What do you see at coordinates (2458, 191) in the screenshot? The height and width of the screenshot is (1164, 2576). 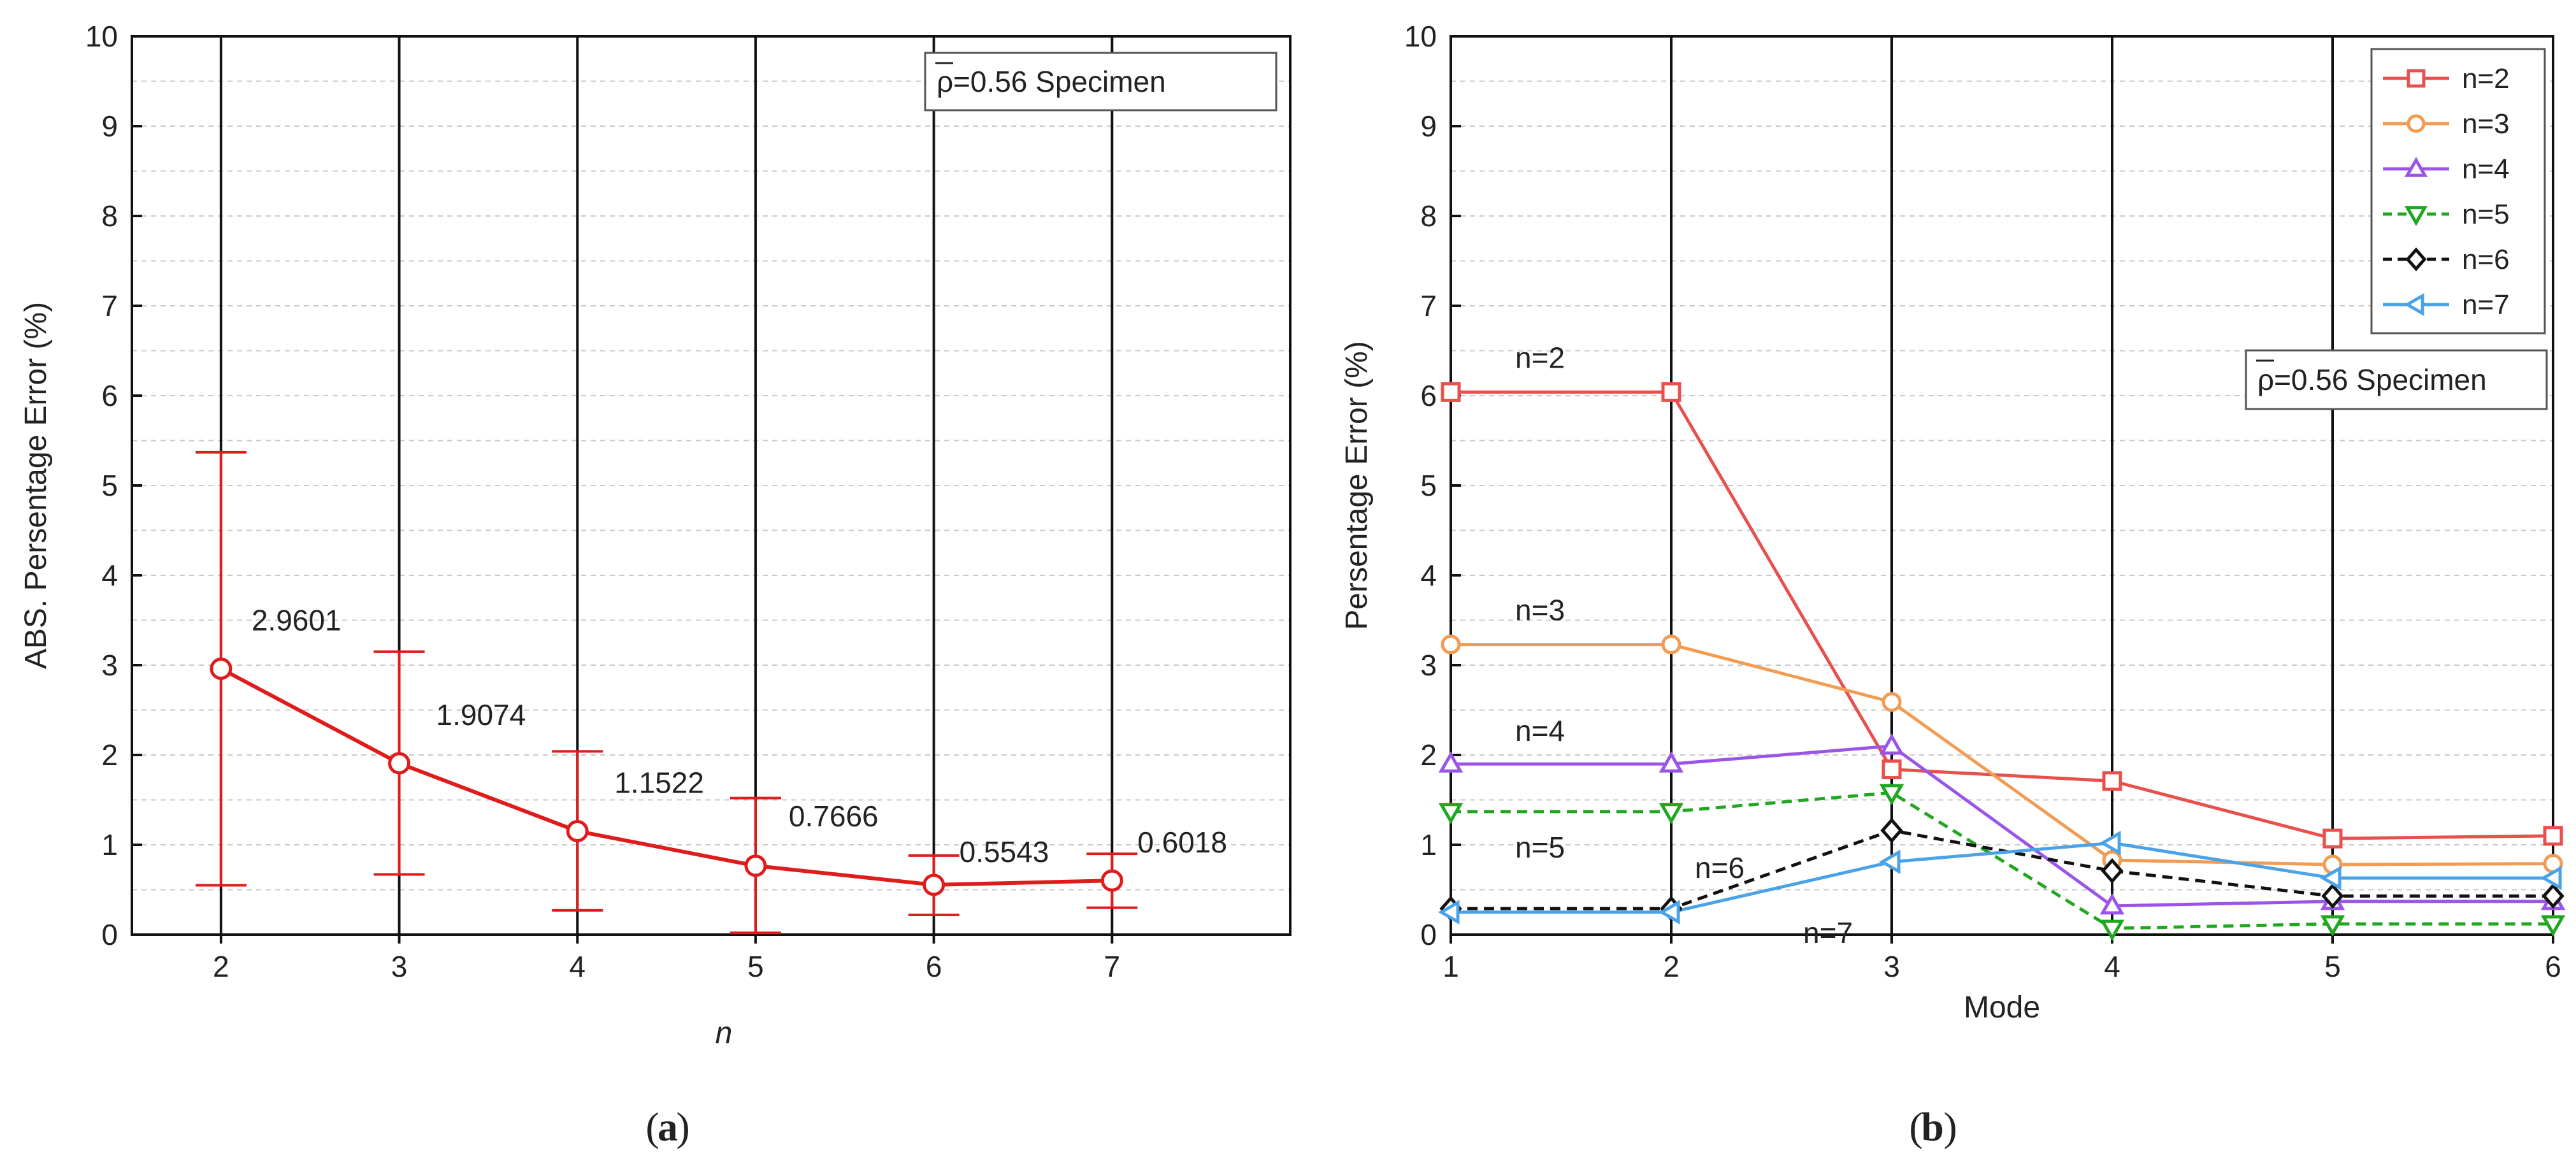 I see `legend-box` at bounding box center [2458, 191].